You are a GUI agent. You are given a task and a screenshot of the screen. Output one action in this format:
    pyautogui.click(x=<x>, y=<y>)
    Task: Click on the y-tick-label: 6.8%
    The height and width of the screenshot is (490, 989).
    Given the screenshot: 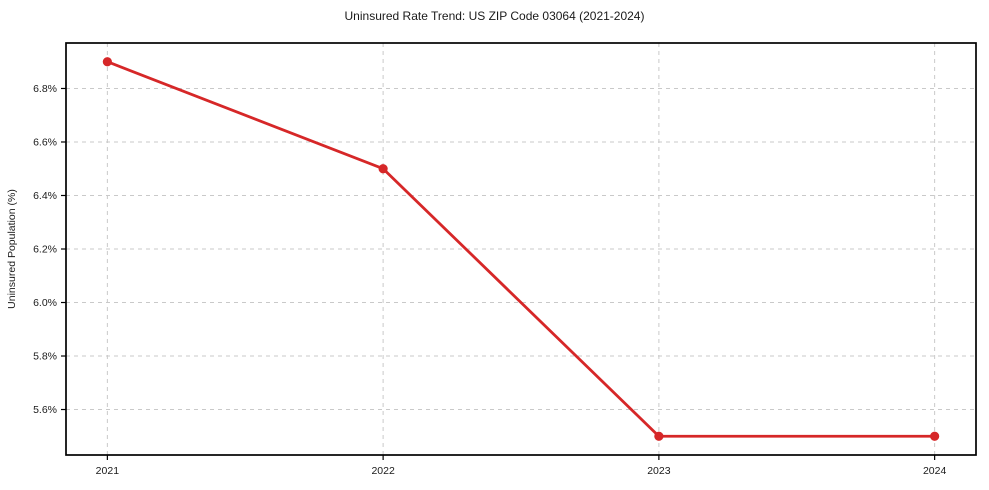 What is the action you would take?
    pyautogui.click(x=45, y=89)
    